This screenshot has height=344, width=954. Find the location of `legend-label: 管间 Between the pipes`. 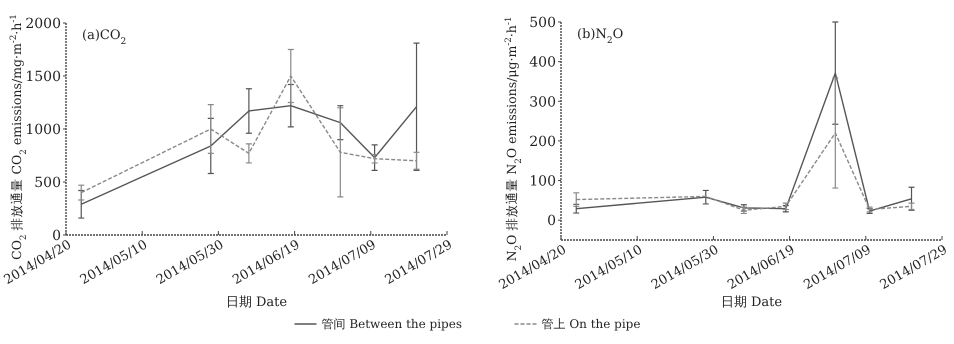

legend-label: 管间 Between the pipes is located at coordinates (392, 324).